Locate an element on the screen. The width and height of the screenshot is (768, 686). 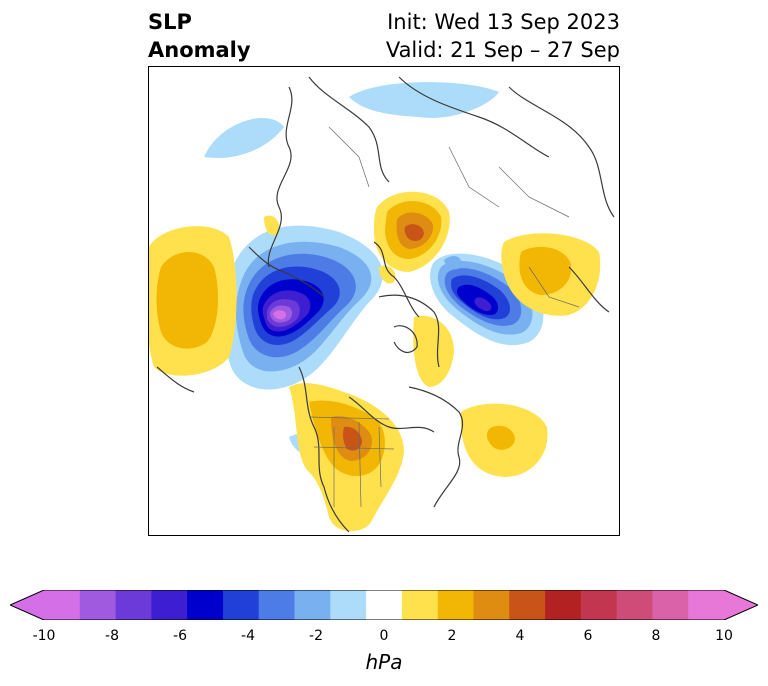
map-title: SLP Anomaly is located at coordinates (199, 36).